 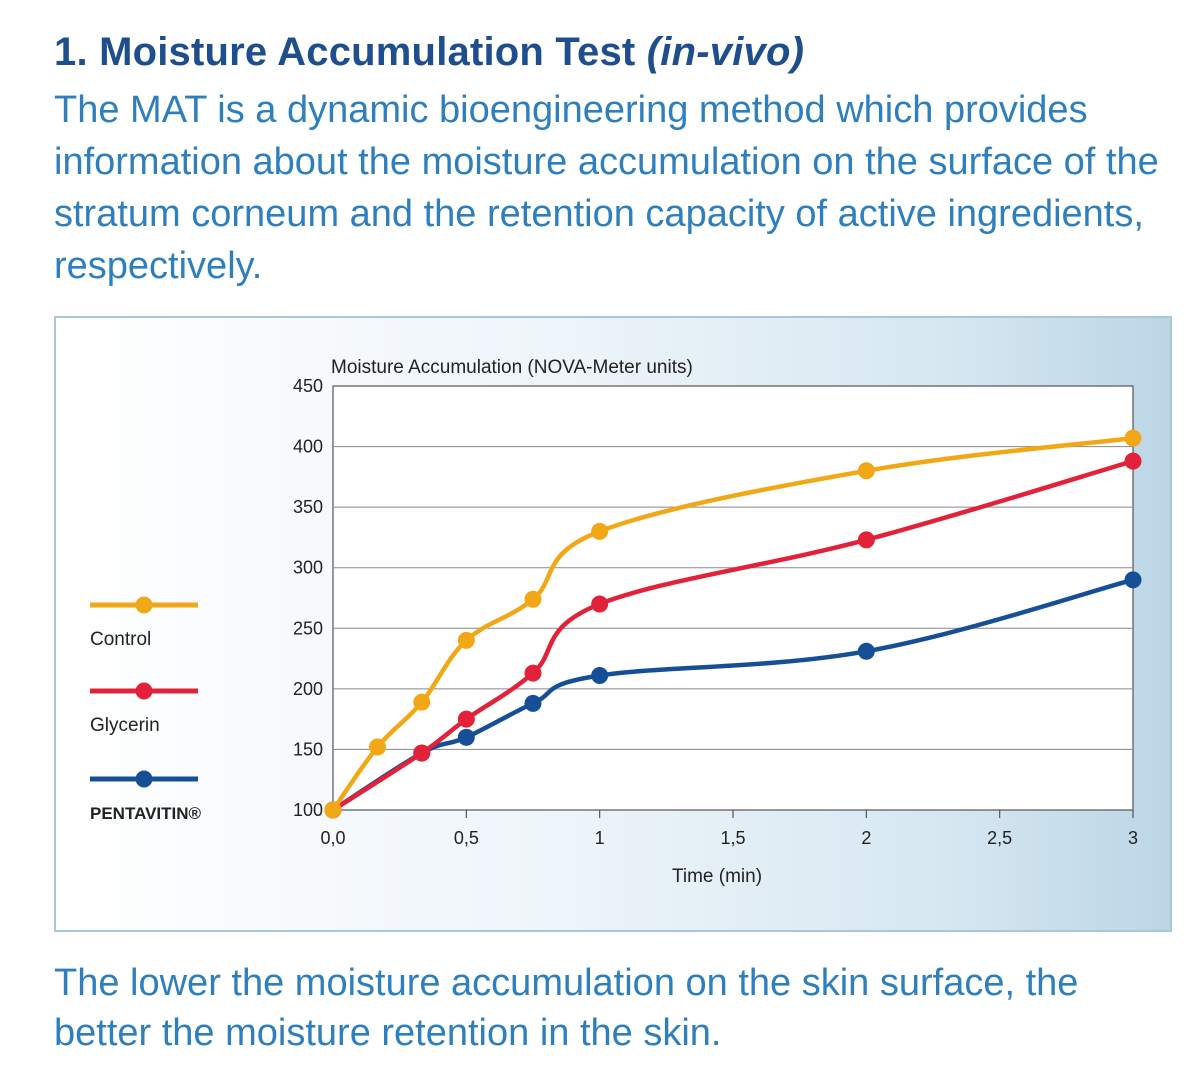 I want to click on y-tick-label-300: 300, so click(x=308, y=568).